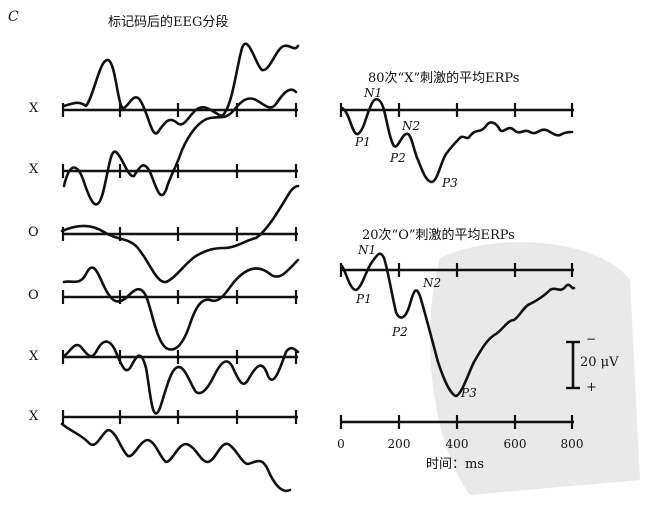 Image resolution: width=648 pixels, height=505 pixels. Describe the element at coordinates (411, 126) in the screenshot. I see `x-peak-n2: N2` at that location.